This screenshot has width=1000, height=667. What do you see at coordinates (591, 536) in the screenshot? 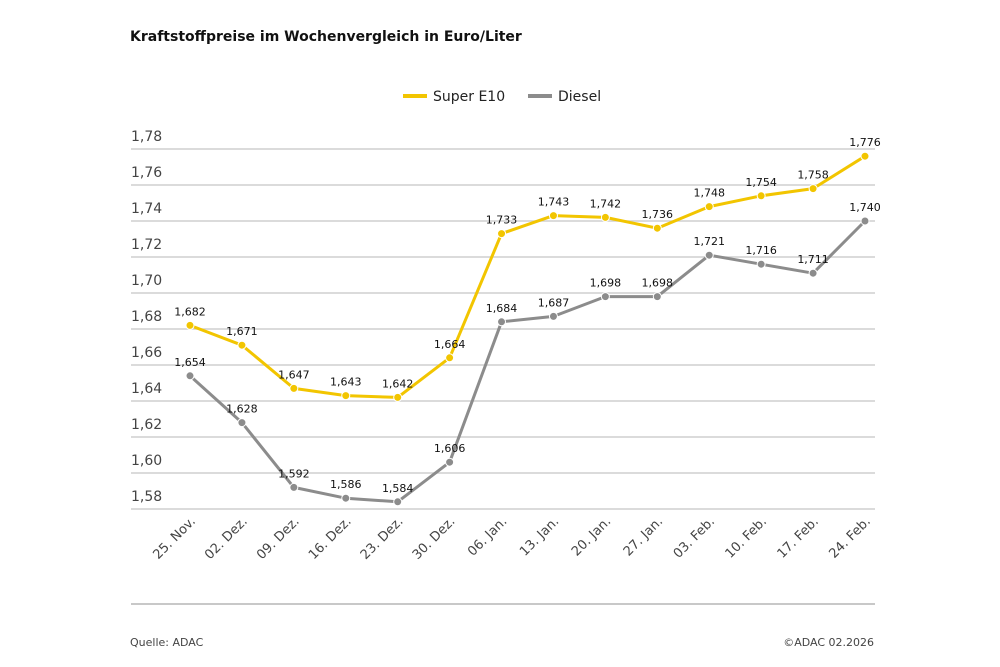
I see `x-tick-label: 20. Jan.` at bounding box center [591, 536].